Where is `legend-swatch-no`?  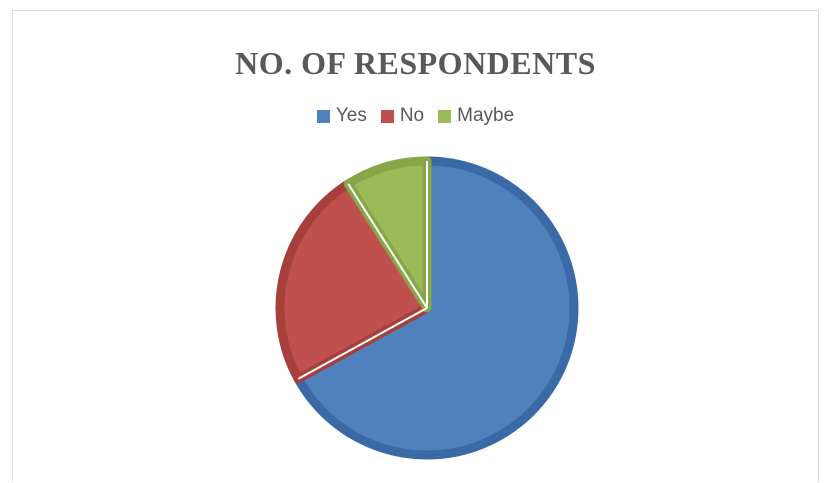
legend-swatch-no is located at coordinates (387, 116).